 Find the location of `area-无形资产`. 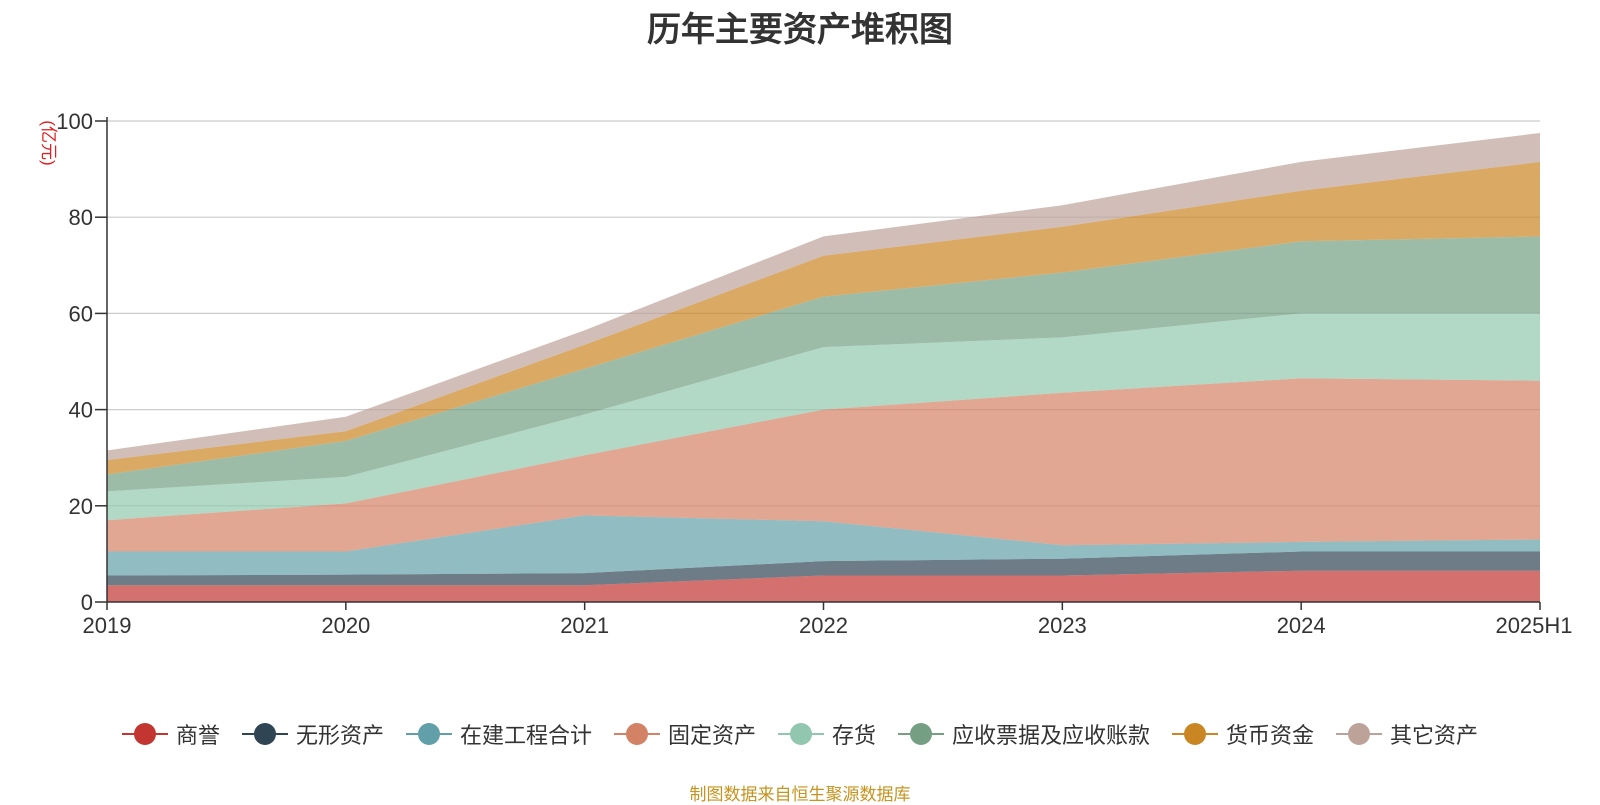

area-无形资产 is located at coordinates (823, 568).